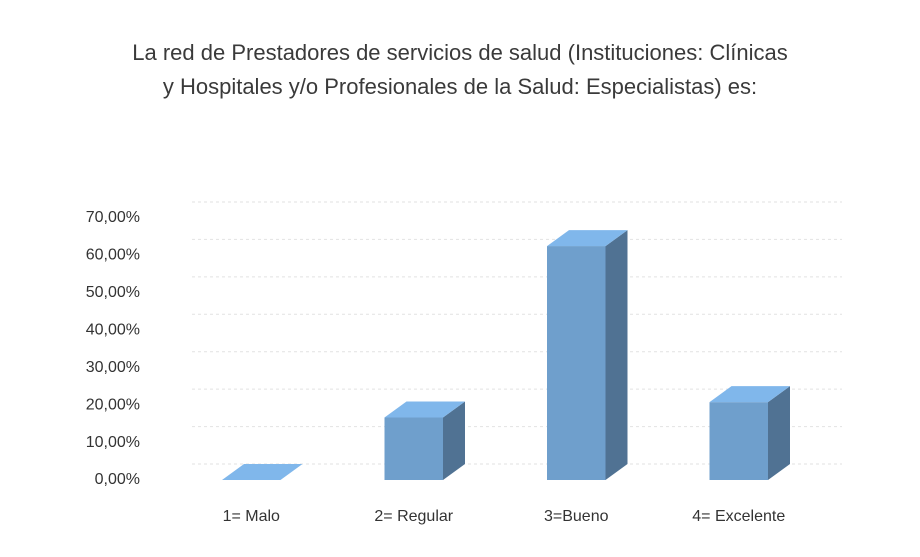 This screenshot has width=920, height=557. What do you see at coordinates (113, 367) in the screenshot?
I see `y-tick-label: 30,00%` at bounding box center [113, 367].